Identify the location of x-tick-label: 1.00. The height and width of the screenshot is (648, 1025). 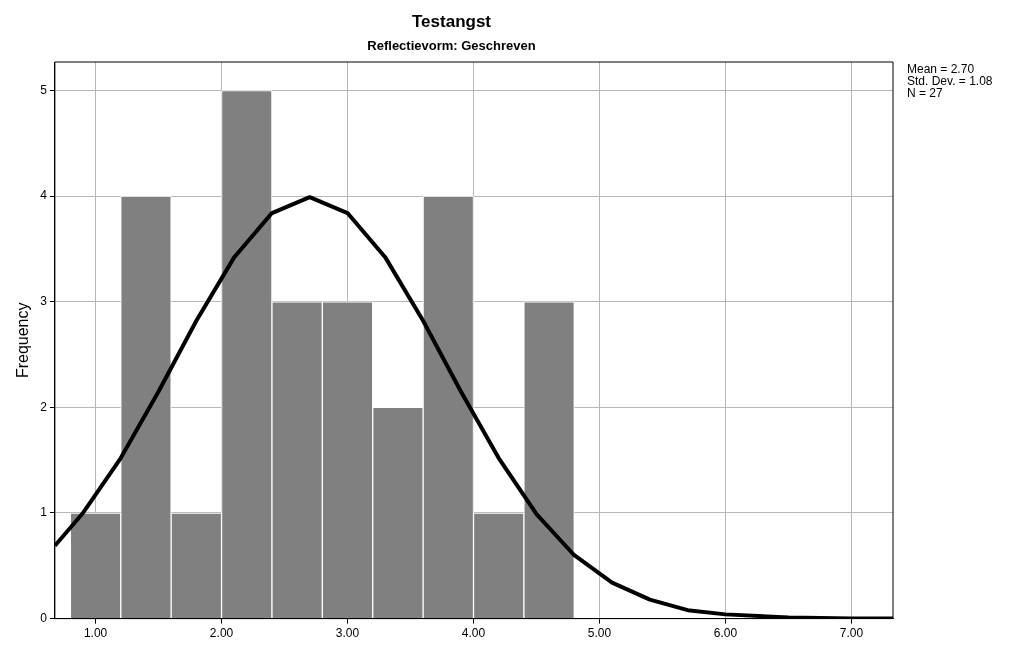
(95, 633).